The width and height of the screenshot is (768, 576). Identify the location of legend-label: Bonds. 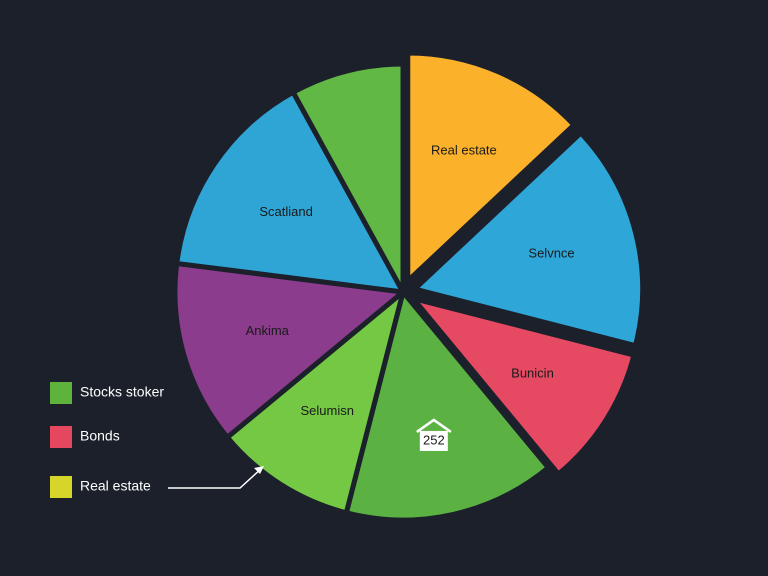
(100, 436).